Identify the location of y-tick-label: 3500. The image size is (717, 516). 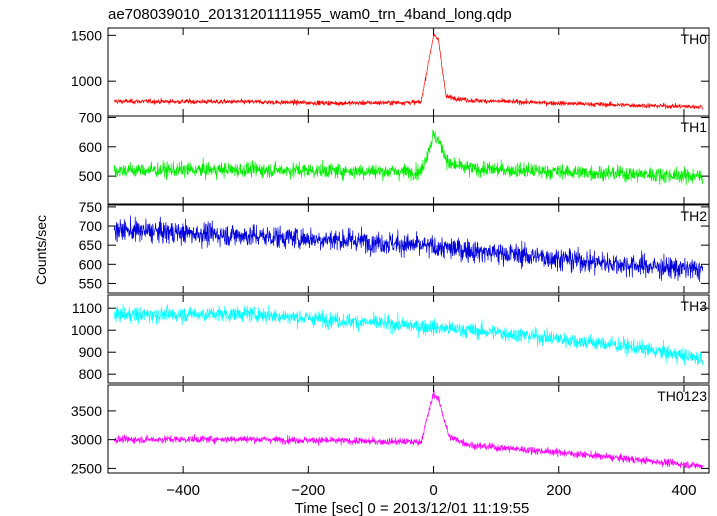
(86, 411).